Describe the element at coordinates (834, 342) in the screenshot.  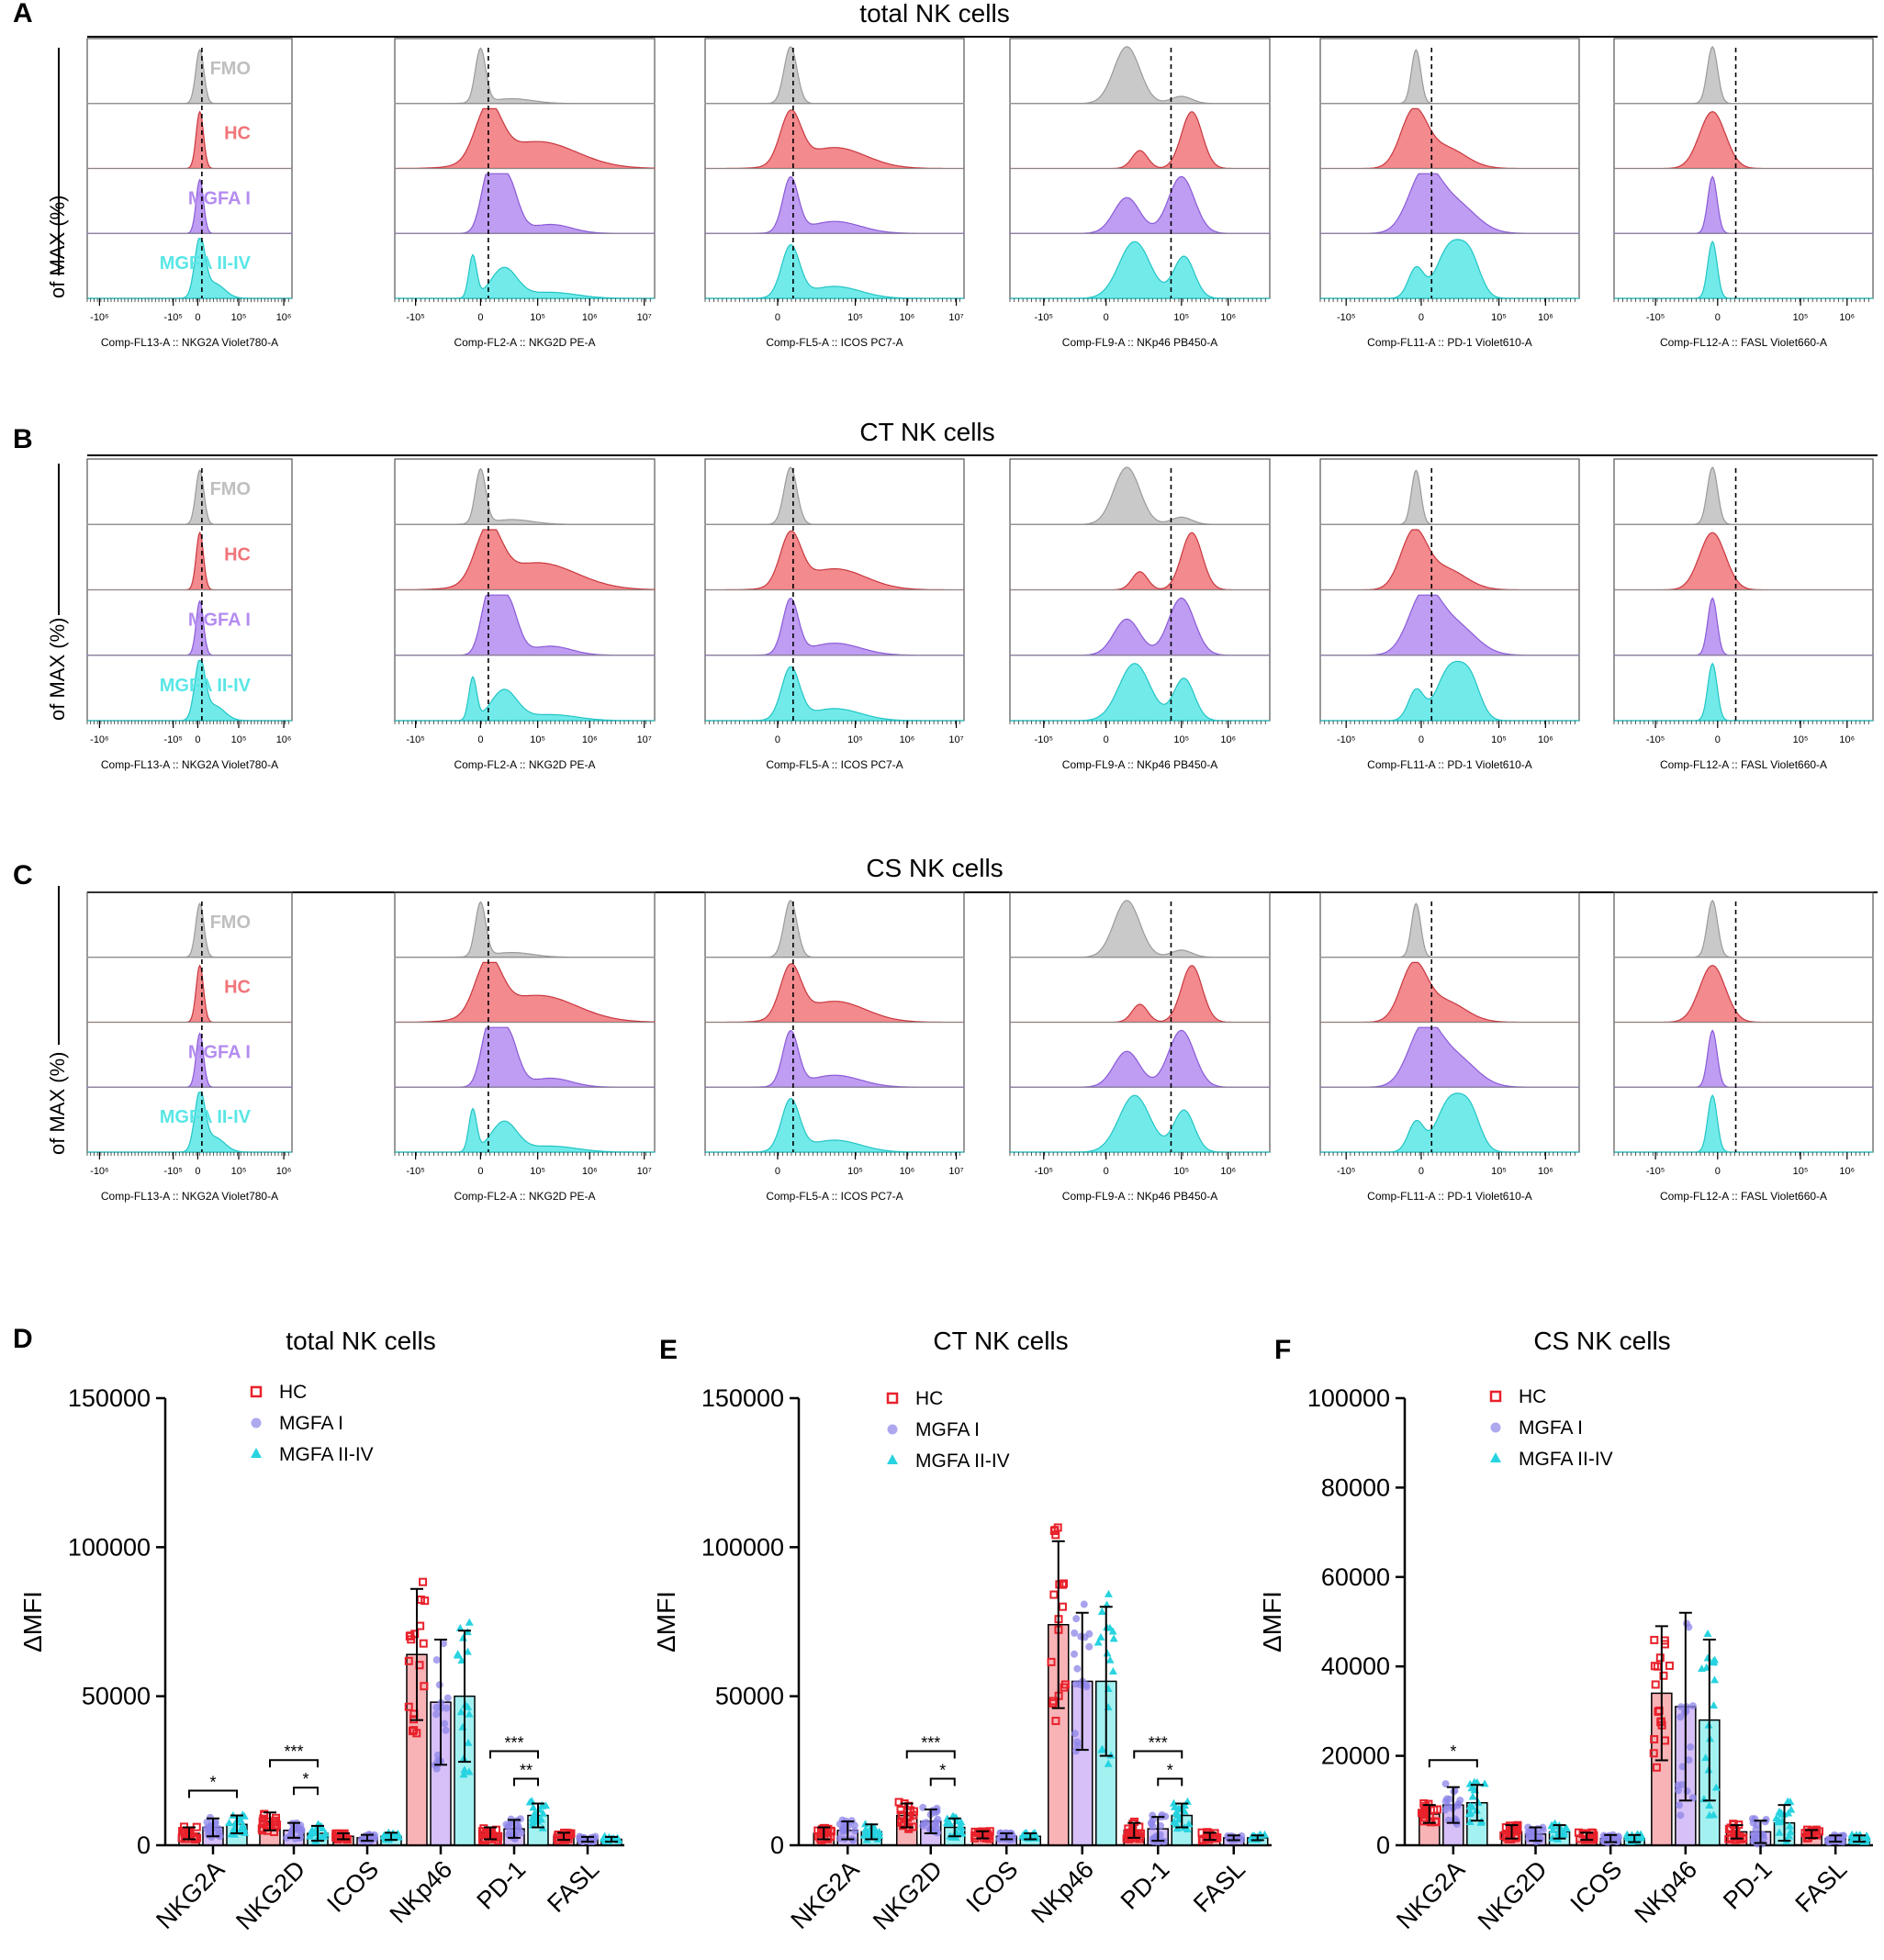
I see `flow-axis-label: Comp-FL5-A :: ICOS PC7-A` at that location.